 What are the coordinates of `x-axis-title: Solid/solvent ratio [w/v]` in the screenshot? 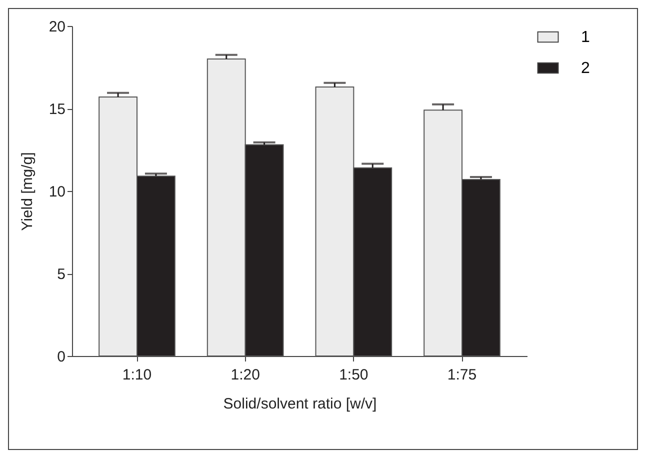 It's located at (300, 404).